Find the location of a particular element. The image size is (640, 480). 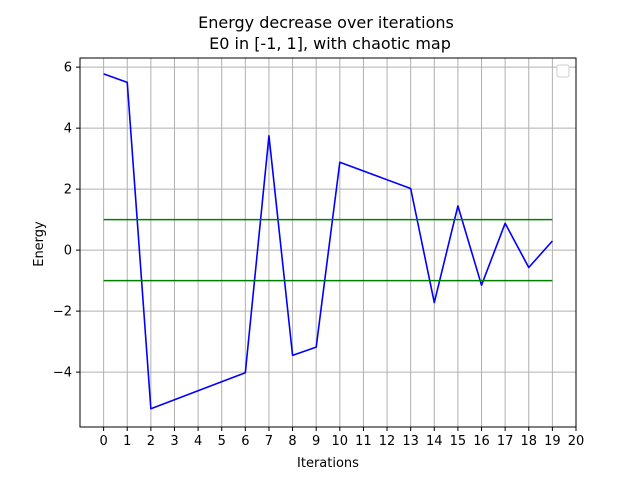

x-tick-label: 19 is located at coordinates (552, 441).